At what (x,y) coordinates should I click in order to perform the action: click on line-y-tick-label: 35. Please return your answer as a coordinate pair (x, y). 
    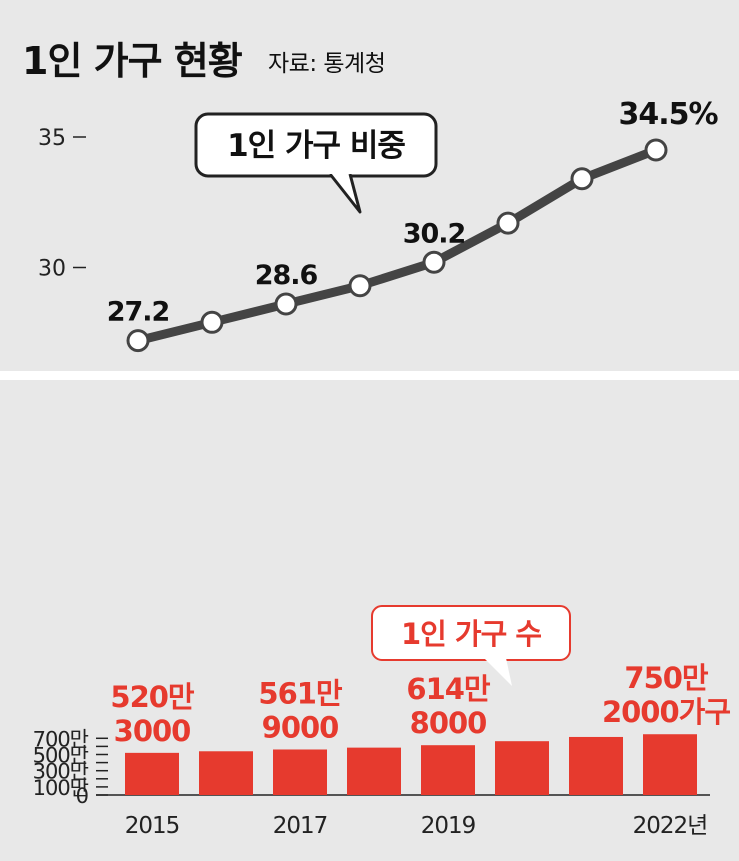
    Looking at the image, I should click on (52, 138).